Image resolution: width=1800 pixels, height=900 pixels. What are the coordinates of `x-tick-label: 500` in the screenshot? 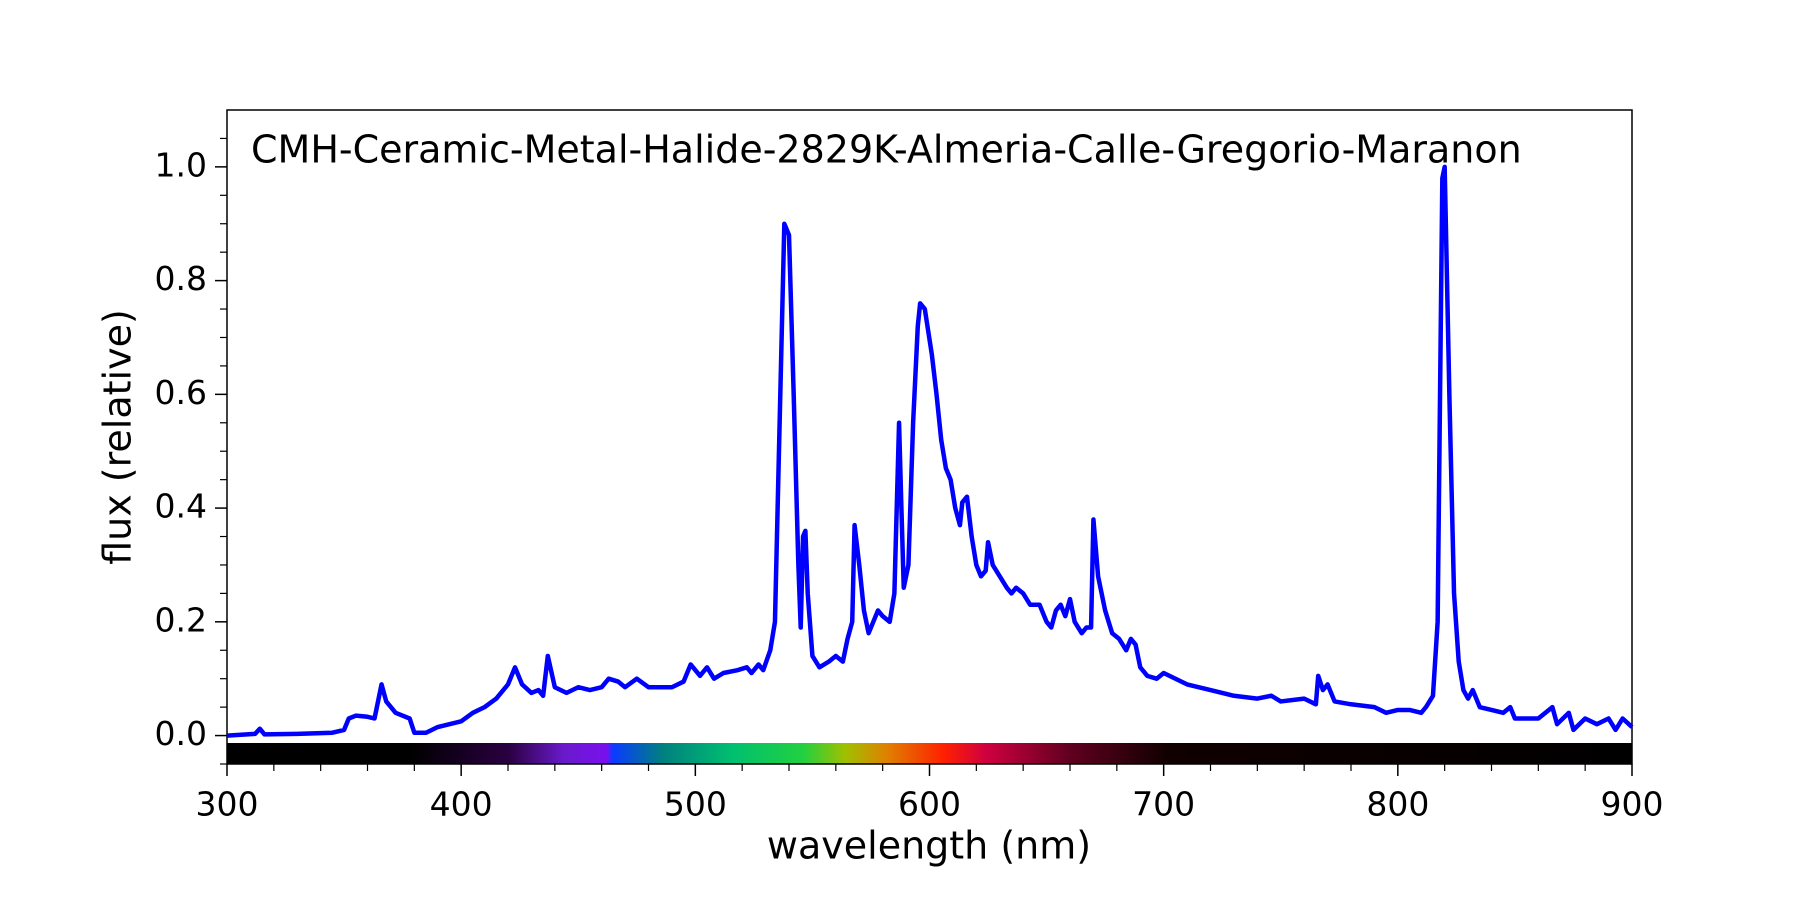 It's located at (695, 804).